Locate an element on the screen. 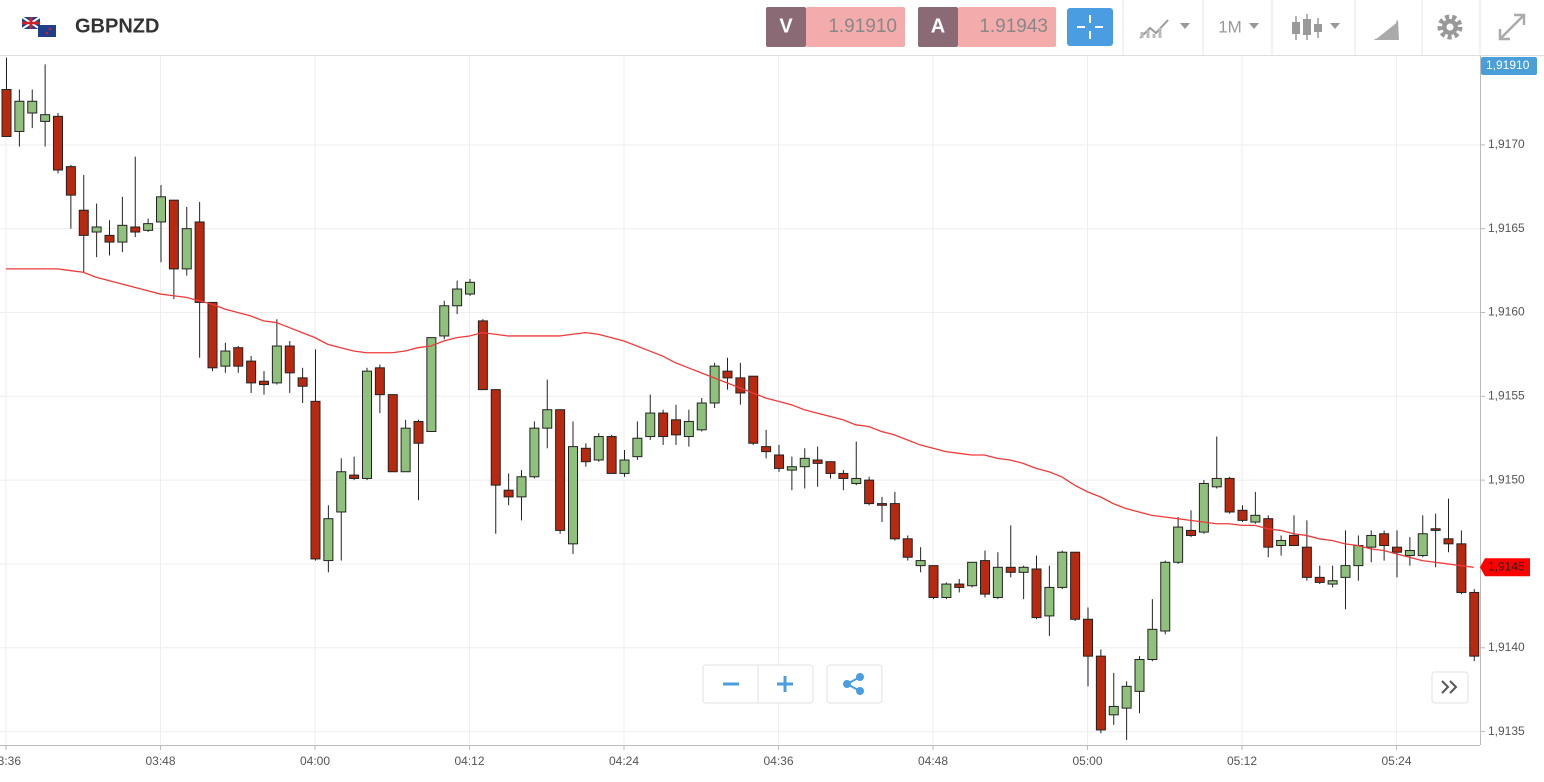  ask-button: A 1.91943 is located at coordinates (987, 27).